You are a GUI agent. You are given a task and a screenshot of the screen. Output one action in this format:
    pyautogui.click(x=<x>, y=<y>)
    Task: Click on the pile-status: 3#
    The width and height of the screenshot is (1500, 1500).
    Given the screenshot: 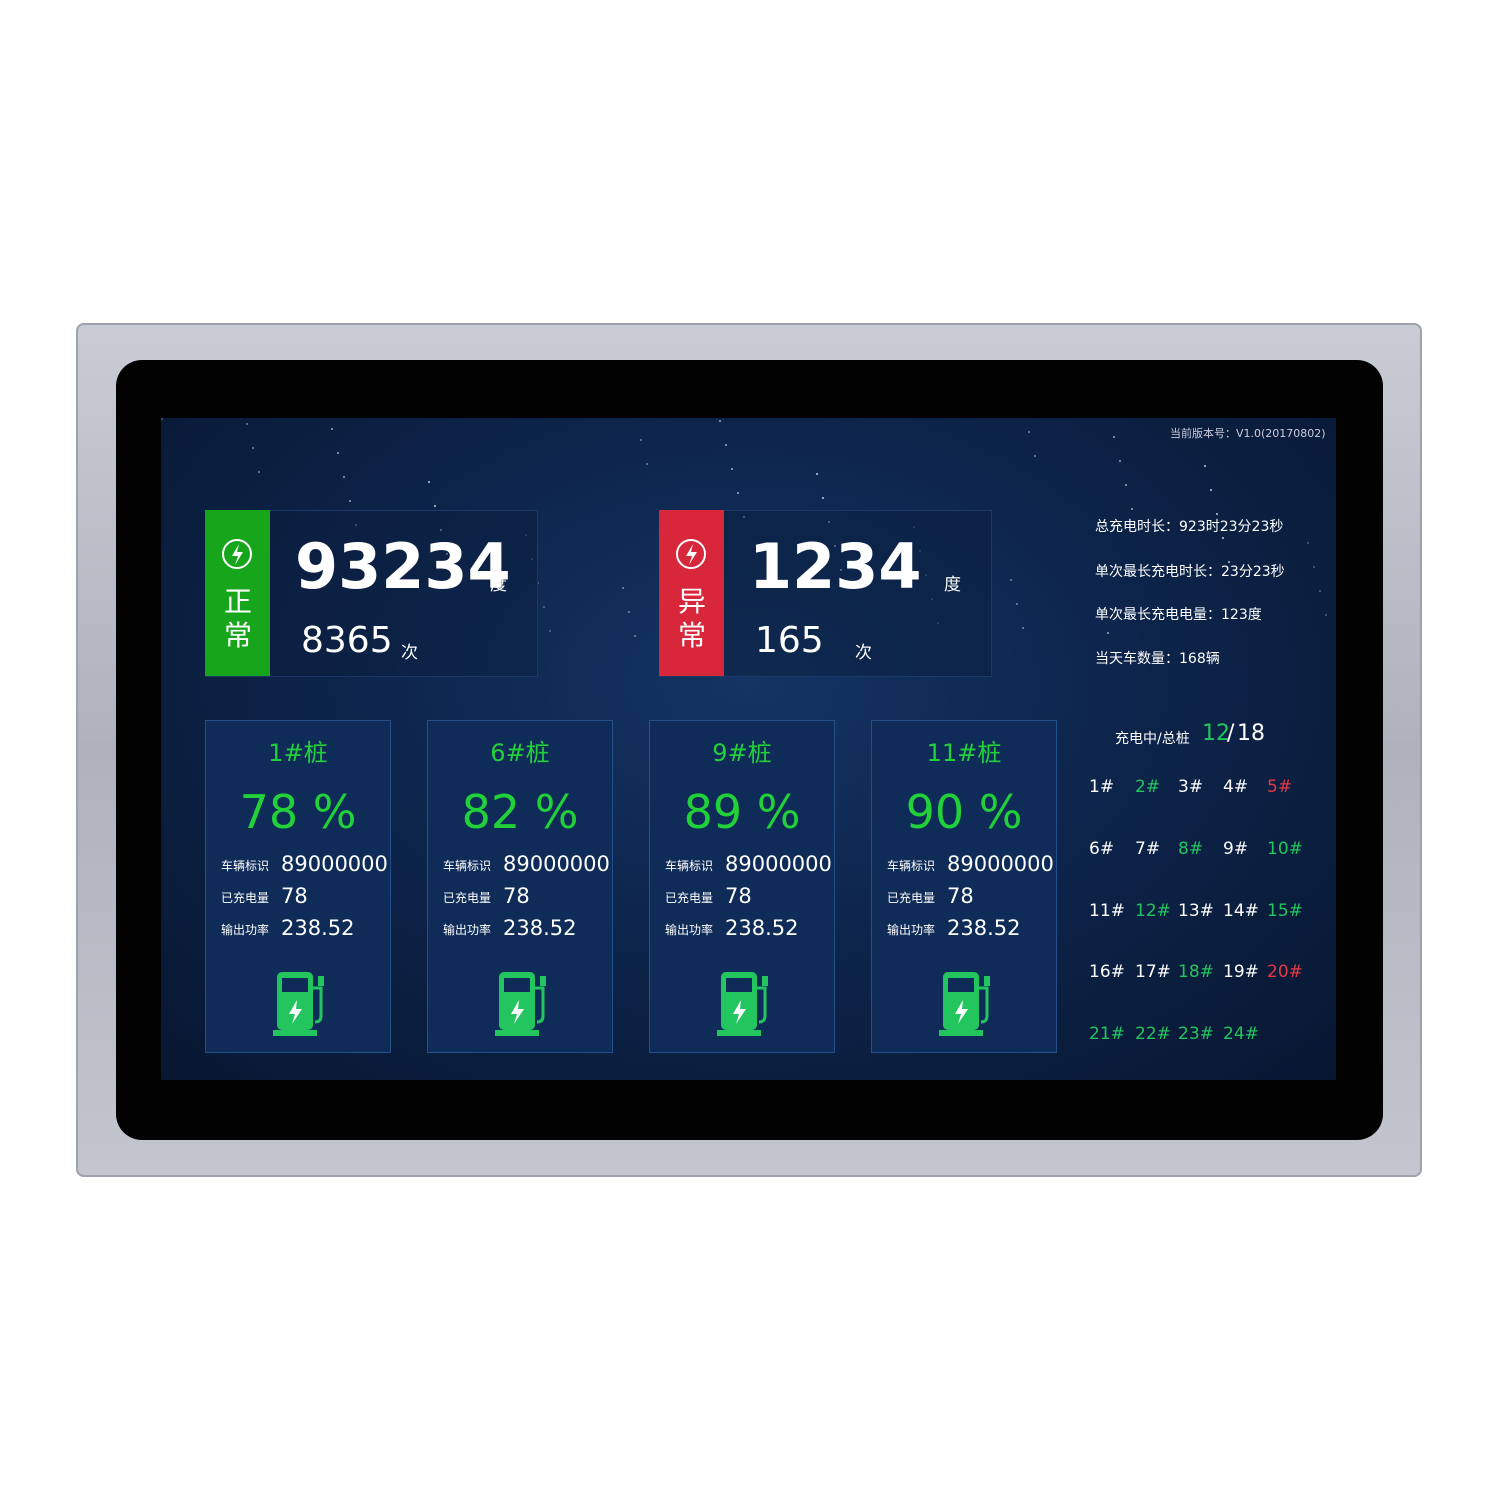 What is the action you would take?
    pyautogui.click(x=1191, y=787)
    